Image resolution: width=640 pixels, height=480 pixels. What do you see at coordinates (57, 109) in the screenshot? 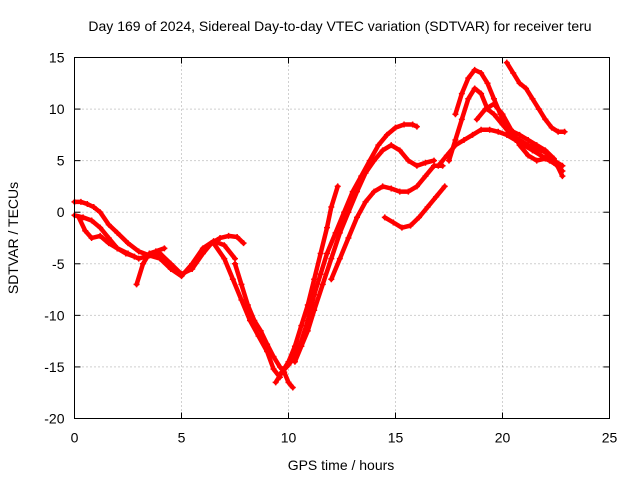
I see `y-tick-label: 10` at bounding box center [57, 109].